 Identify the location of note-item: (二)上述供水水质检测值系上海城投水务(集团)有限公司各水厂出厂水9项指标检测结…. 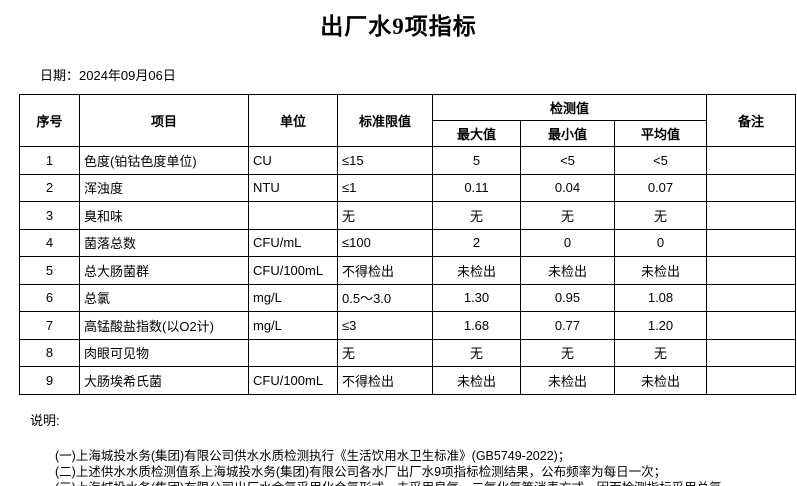
(361, 471).